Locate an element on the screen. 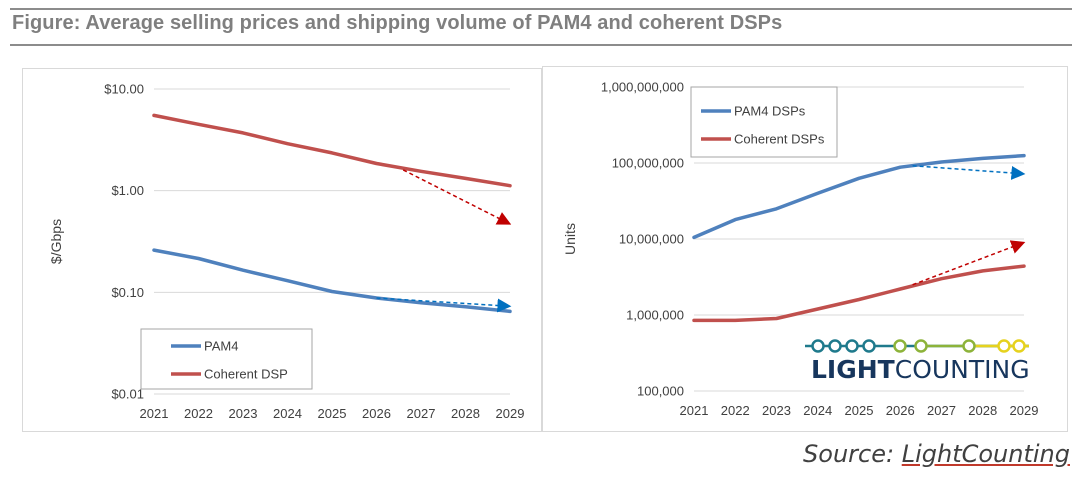 The width and height of the screenshot is (1080, 478). lightcounting-logo: LIGHTCOUNTING is located at coordinates (917, 361).